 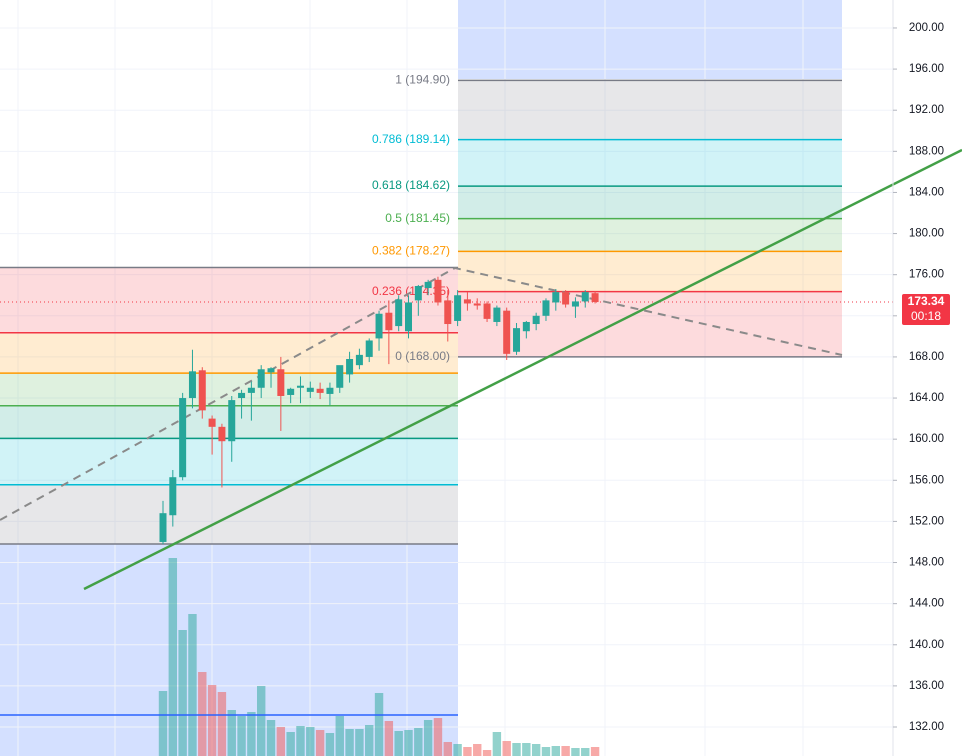 What do you see at coordinates (926, 301) in the screenshot?
I see `last-price-label: 173.34` at bounding box center [926, 301].